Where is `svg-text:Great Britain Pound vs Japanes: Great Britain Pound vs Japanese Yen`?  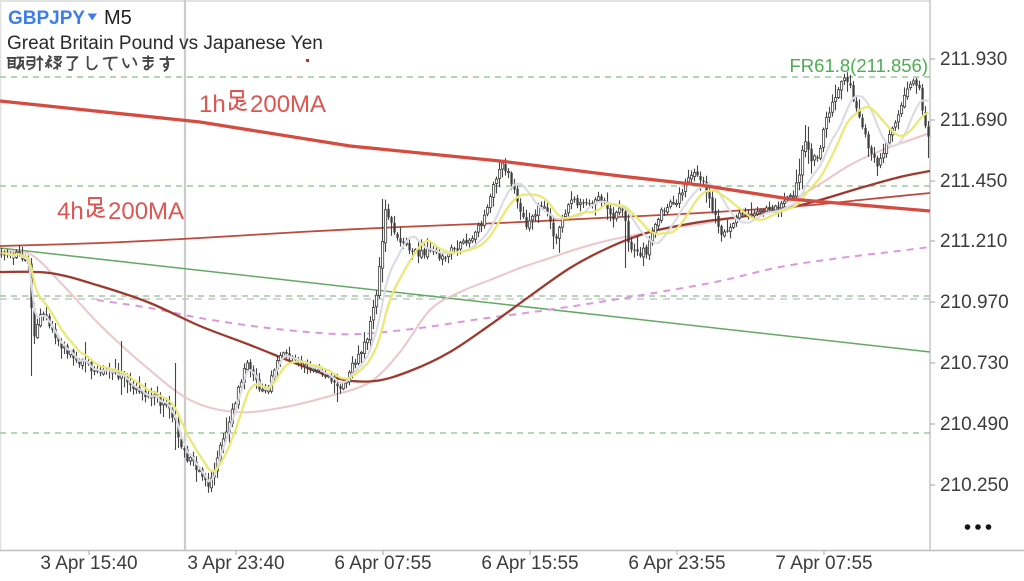 svg-text:Great Britain Pound vs Japanes: Great Britain Pound vs Japanese Yen is located at coordinates (165, 43).